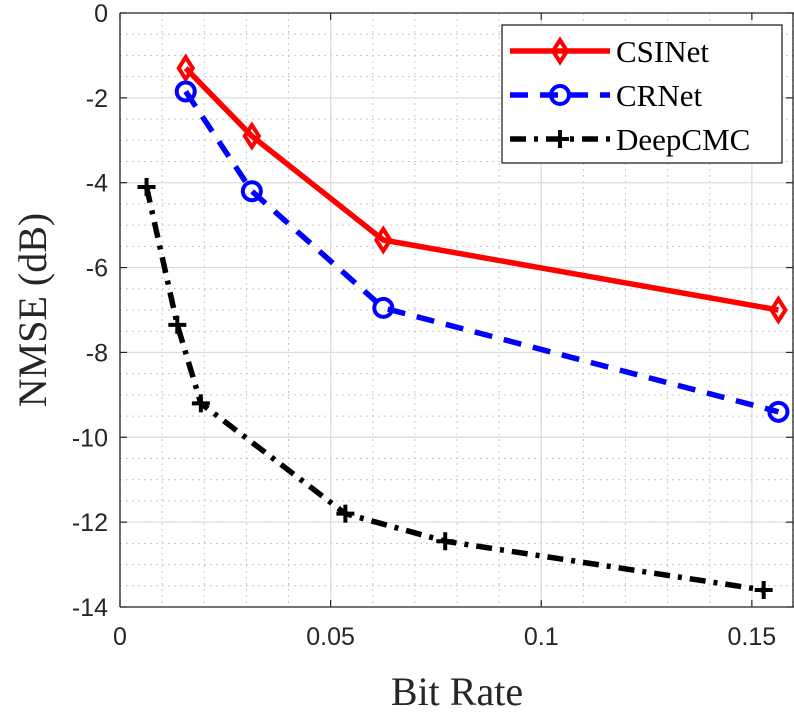  I want to click on legend-item-crnet: CRNet, so click(606, 95).